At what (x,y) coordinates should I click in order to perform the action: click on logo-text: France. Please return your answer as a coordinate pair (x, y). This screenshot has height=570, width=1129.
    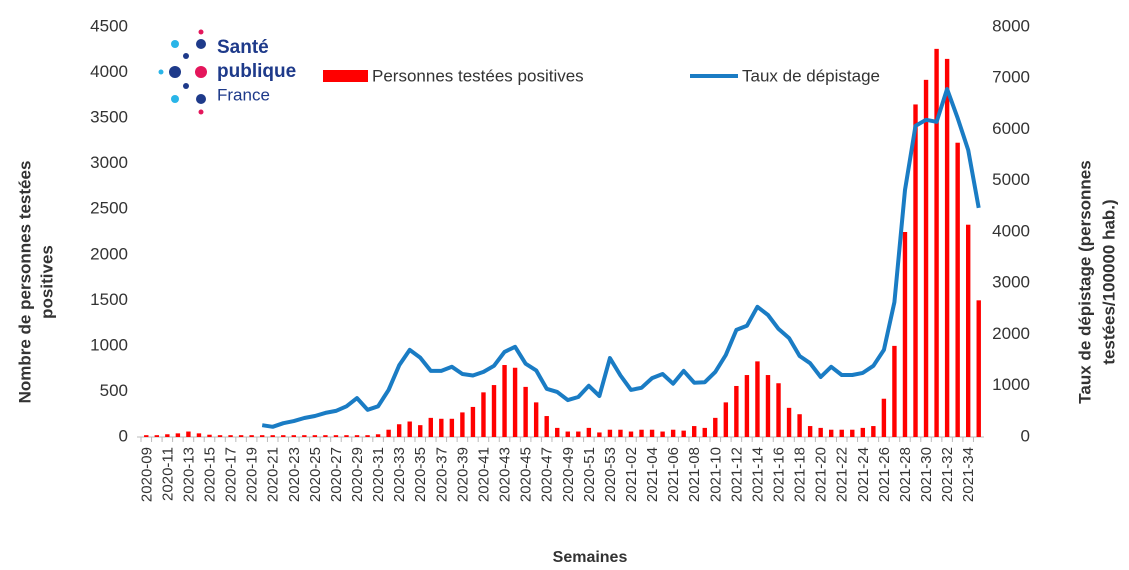
    Looking at the image, I should click on (243, 94).